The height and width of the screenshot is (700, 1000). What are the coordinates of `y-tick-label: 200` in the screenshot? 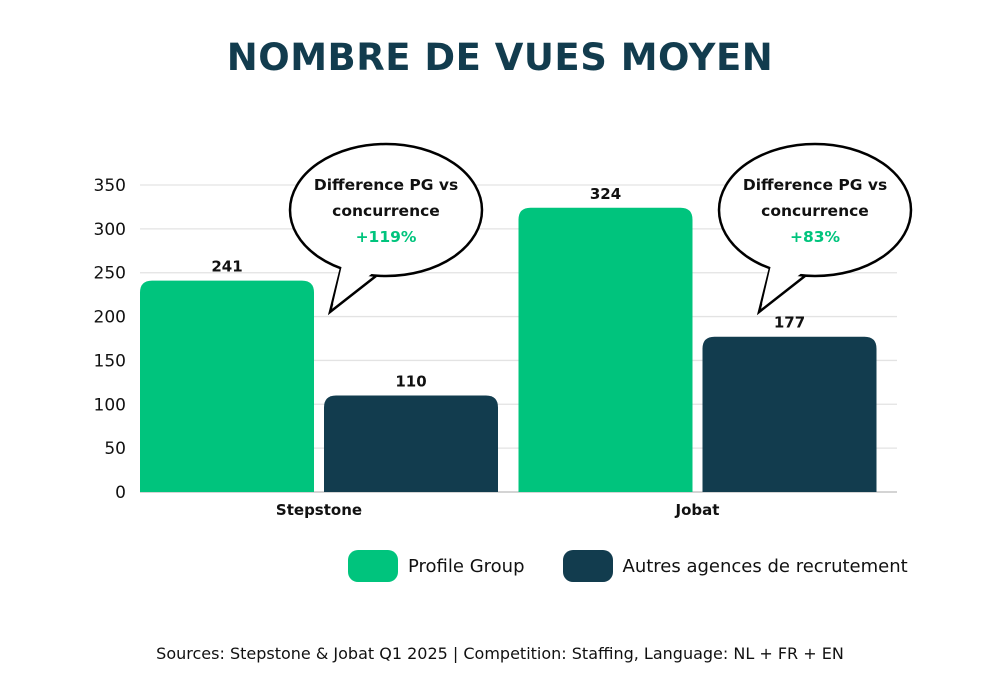 It's located at (110, 318).